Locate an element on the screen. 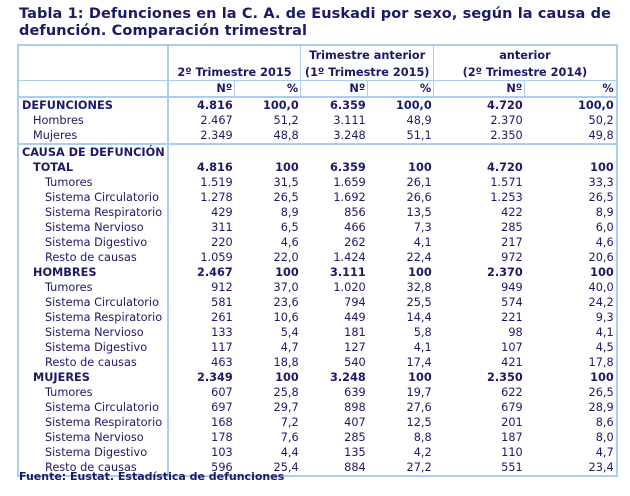 This screenshot has width=630, height=496. cell-count: 262 is located at coordinates (355, 242).